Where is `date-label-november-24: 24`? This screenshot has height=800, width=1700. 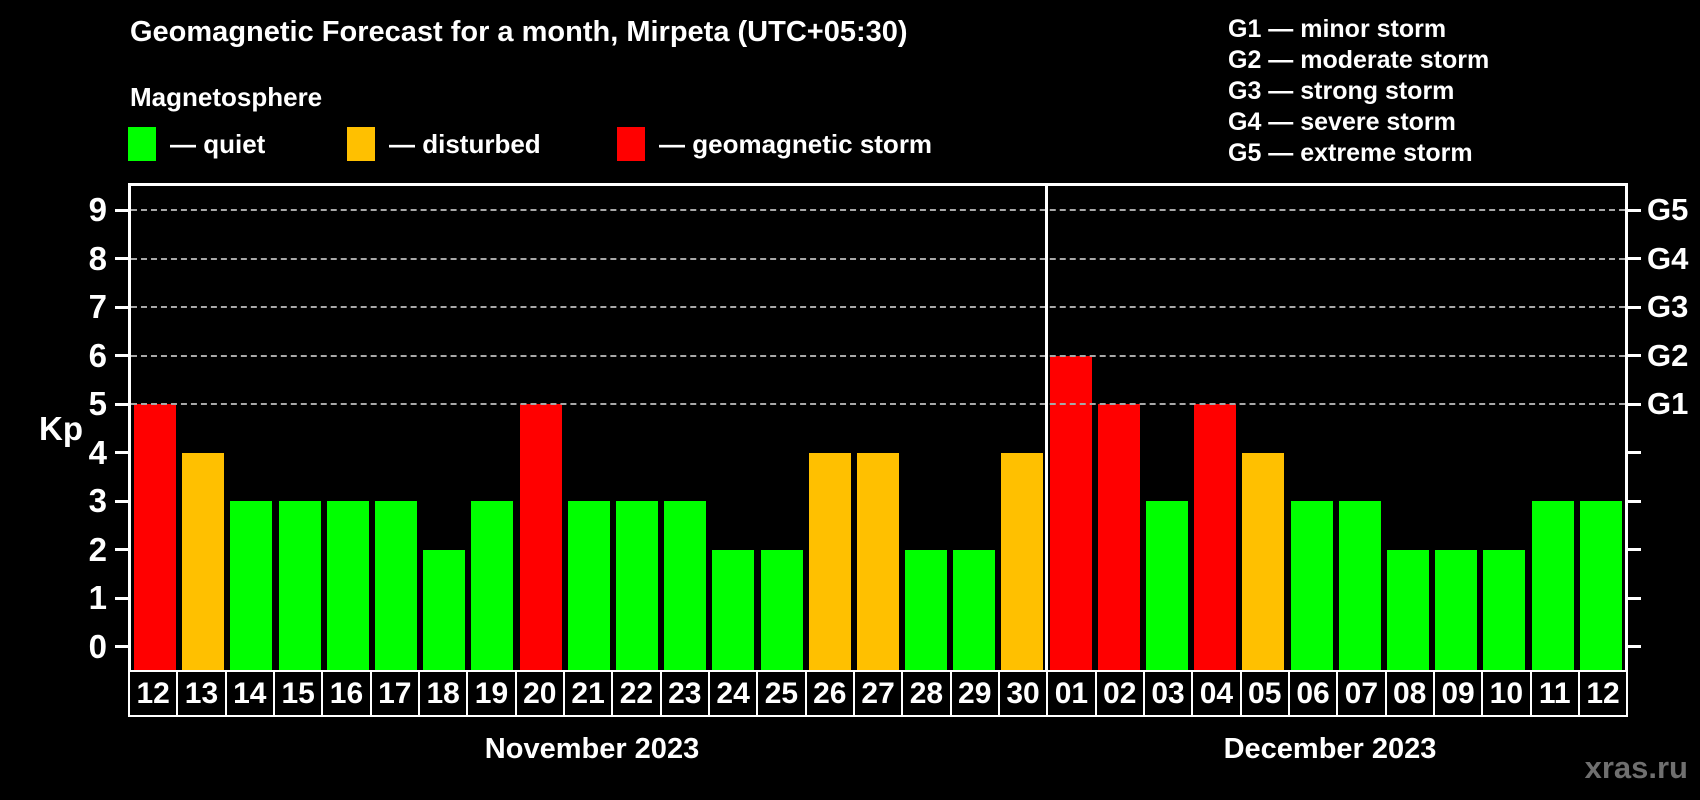 date-label-november-24: 24 is located at coordinates (733, 693).